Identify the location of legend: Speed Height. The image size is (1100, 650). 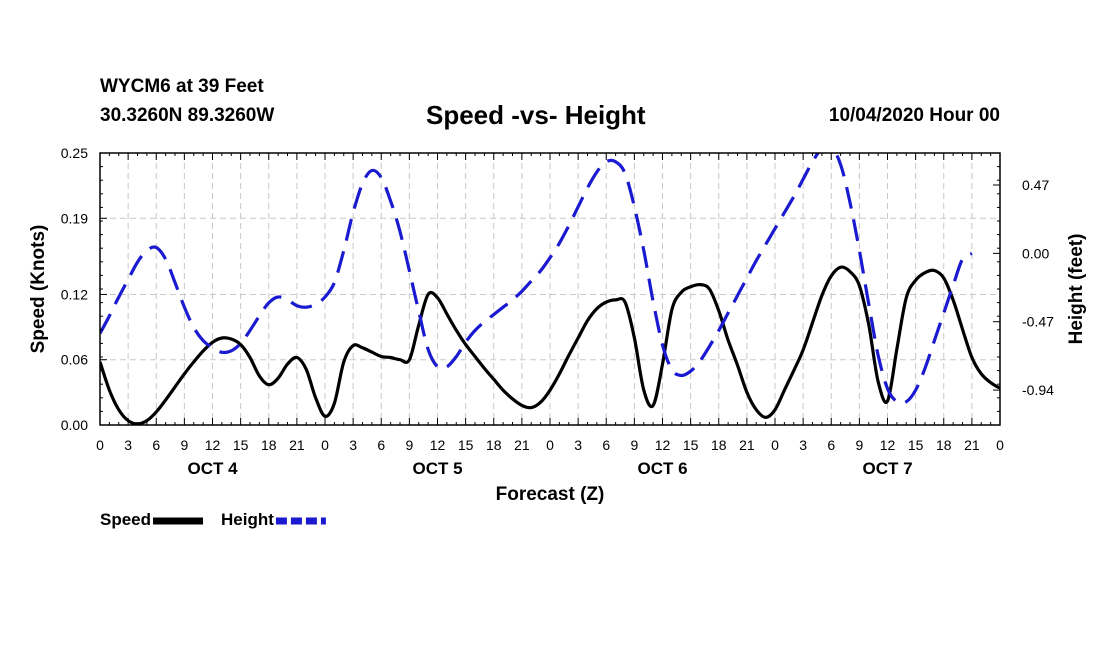
(213, 519).